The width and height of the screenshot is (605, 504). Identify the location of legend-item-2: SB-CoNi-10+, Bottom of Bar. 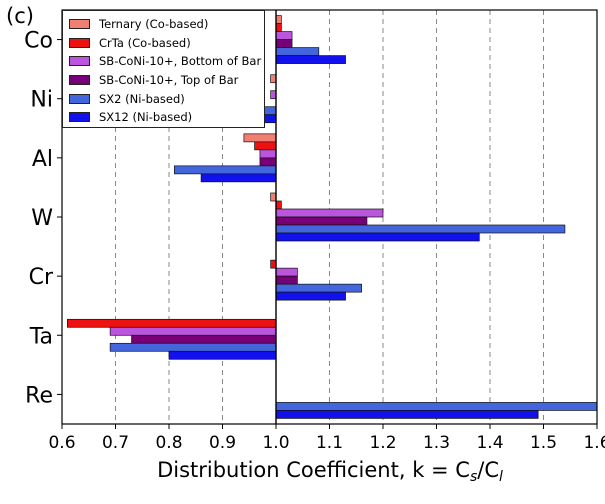
(166, 61).